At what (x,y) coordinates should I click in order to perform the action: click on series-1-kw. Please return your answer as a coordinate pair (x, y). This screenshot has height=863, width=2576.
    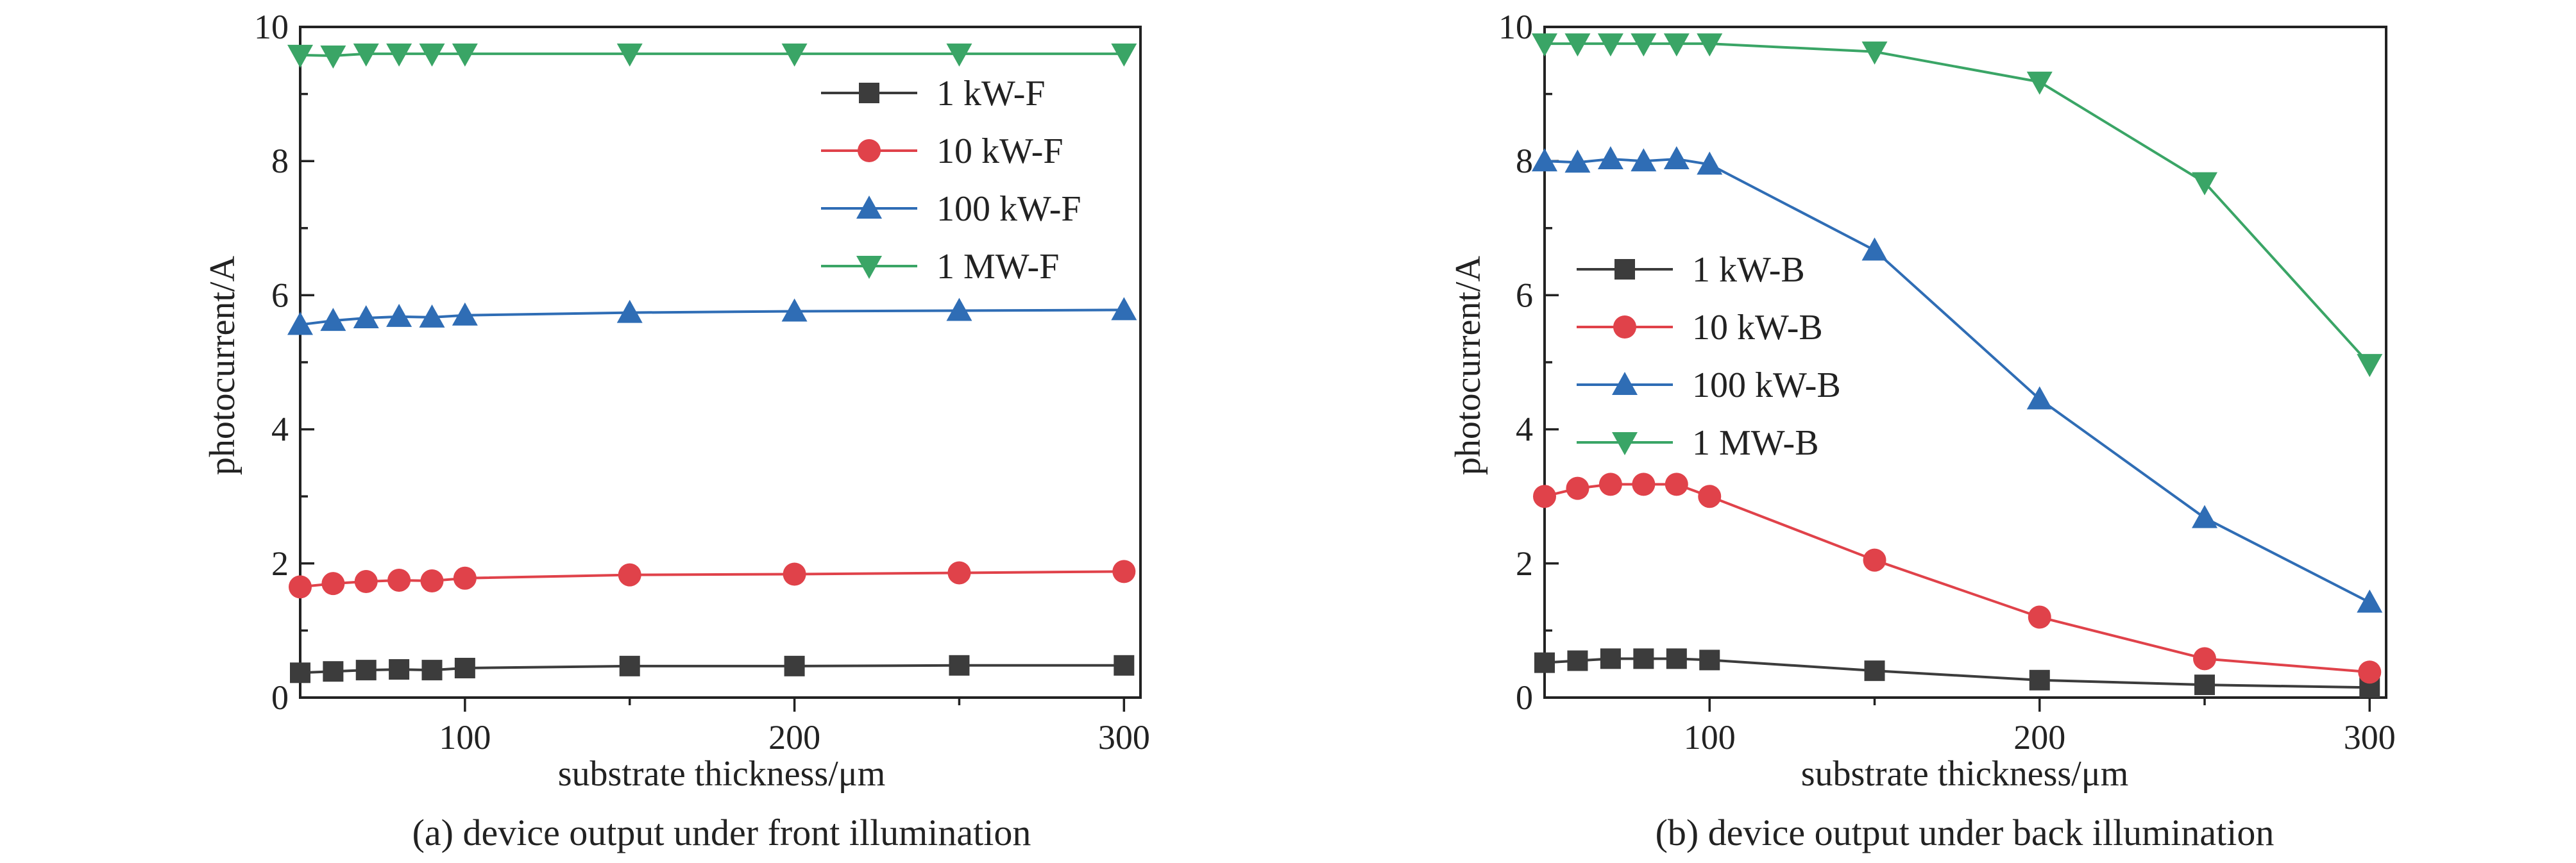
    Looking at the image, I should click on (1957, 673).